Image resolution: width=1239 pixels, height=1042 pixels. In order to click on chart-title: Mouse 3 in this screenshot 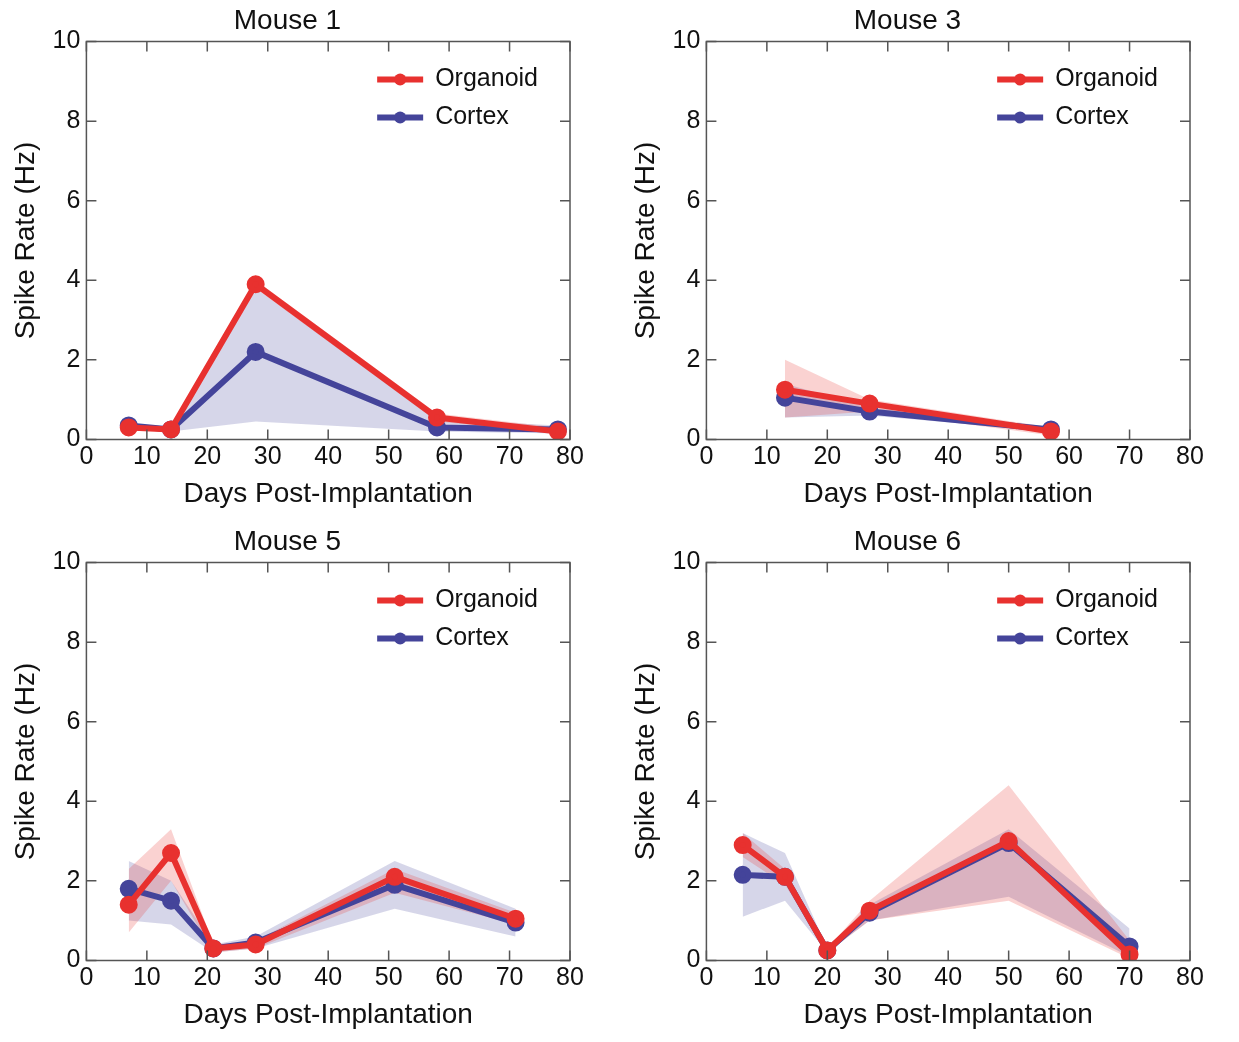, I will do `click(907, 19)`.